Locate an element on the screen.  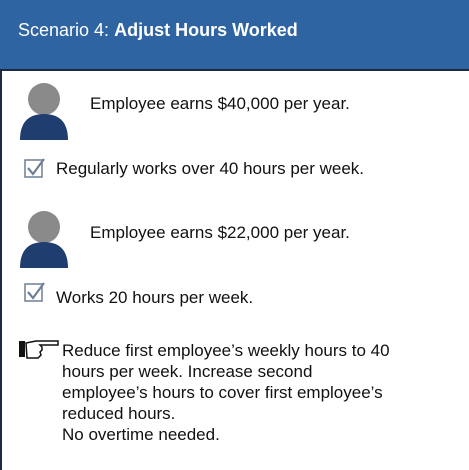
header: Scenario 4: Adjust Hours Worked is located at coordinates (234, 34).